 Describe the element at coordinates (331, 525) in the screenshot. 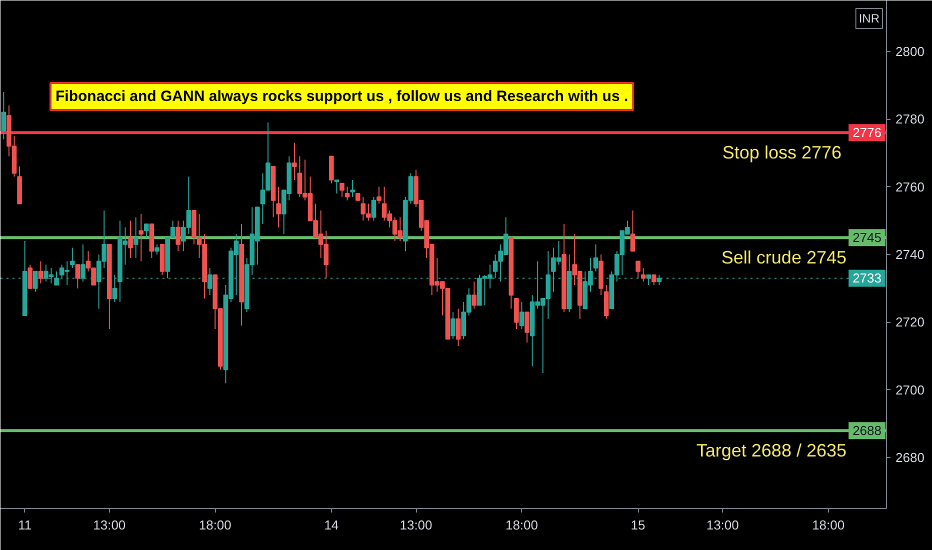

I see `x-tick-label: 14` at that location.